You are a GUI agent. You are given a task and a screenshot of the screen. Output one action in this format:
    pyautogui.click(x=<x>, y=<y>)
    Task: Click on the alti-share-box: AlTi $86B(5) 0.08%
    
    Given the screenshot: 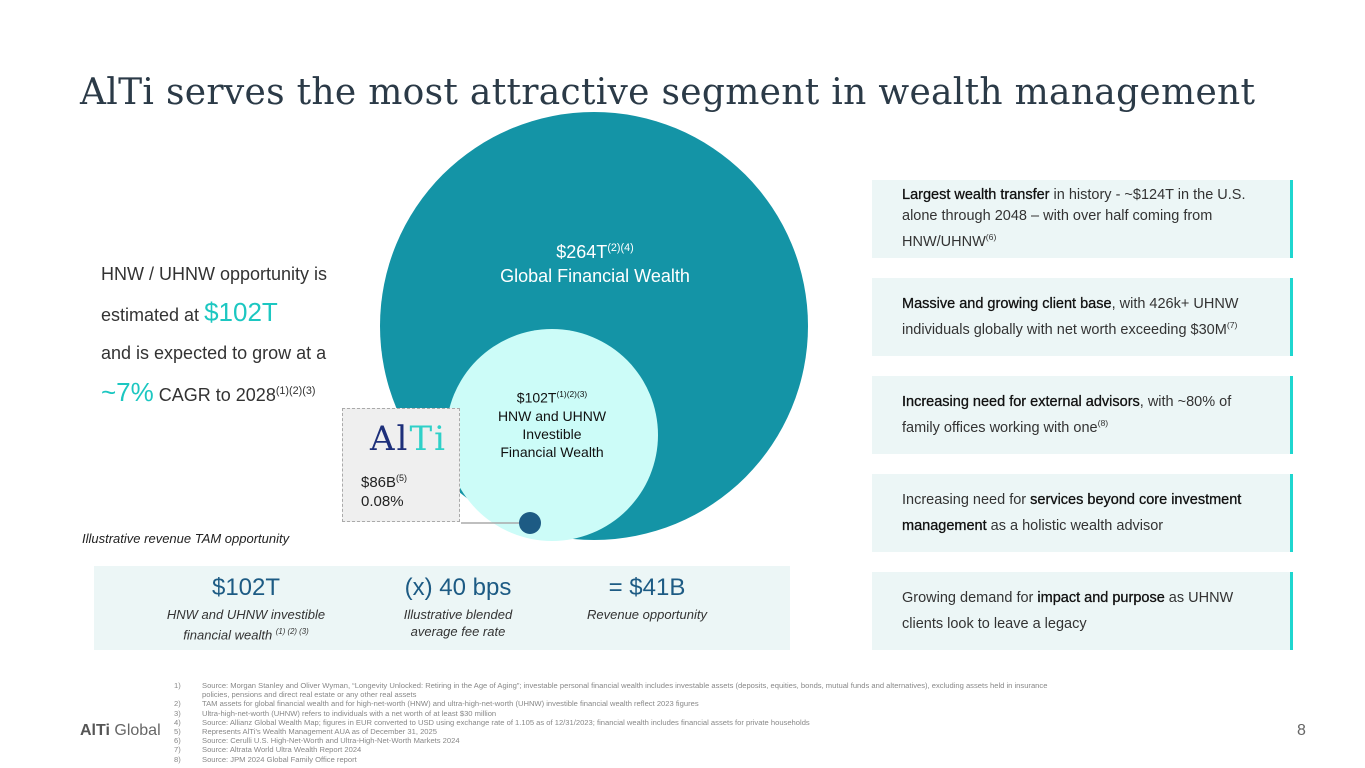 What is the action you would take?
    pyautogui.click(x=401, y=465)
    